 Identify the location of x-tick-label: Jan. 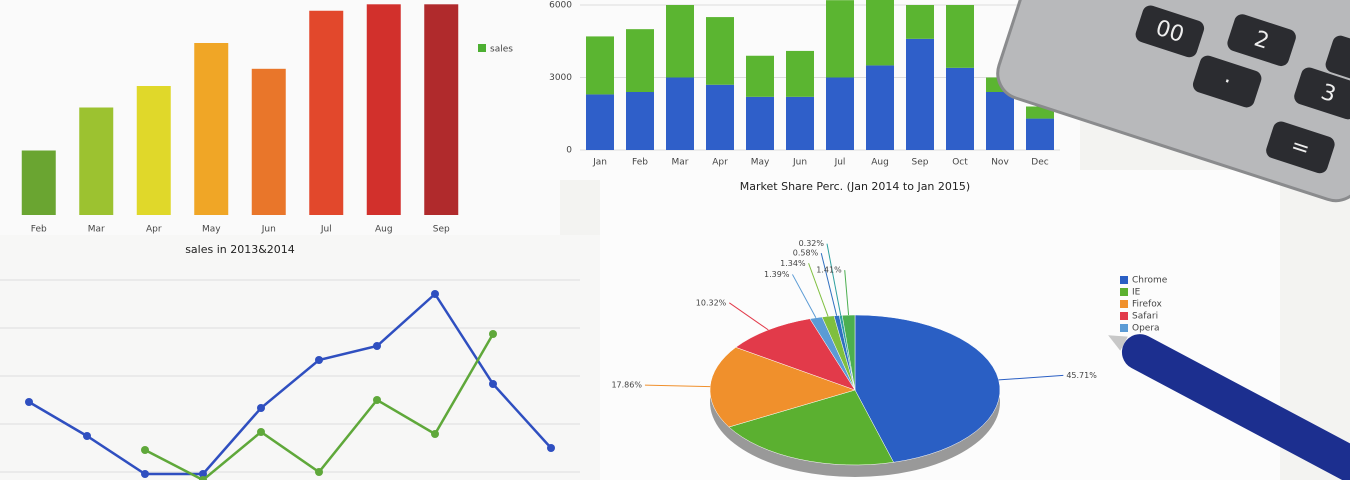
(599, 163).